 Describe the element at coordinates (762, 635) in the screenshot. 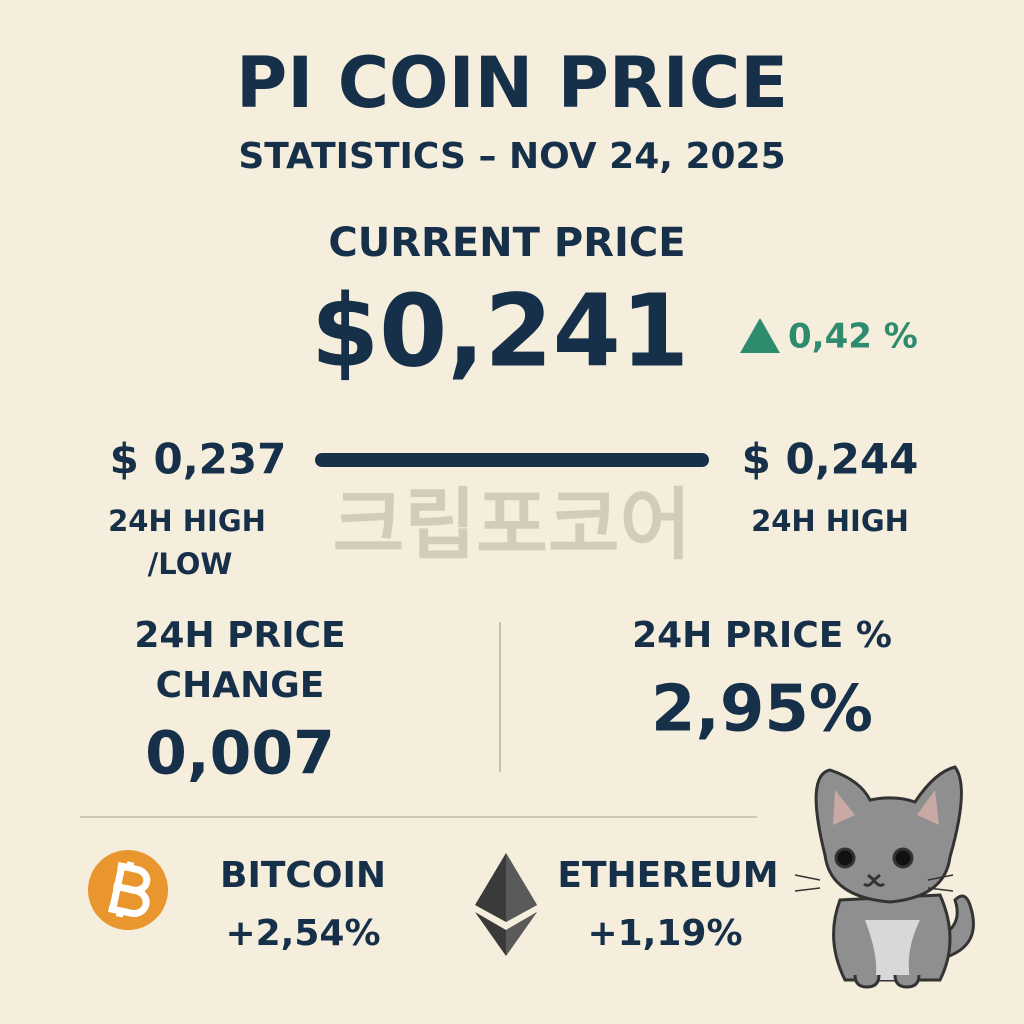

I see `percent-label: 24H PRICE %` at that location.